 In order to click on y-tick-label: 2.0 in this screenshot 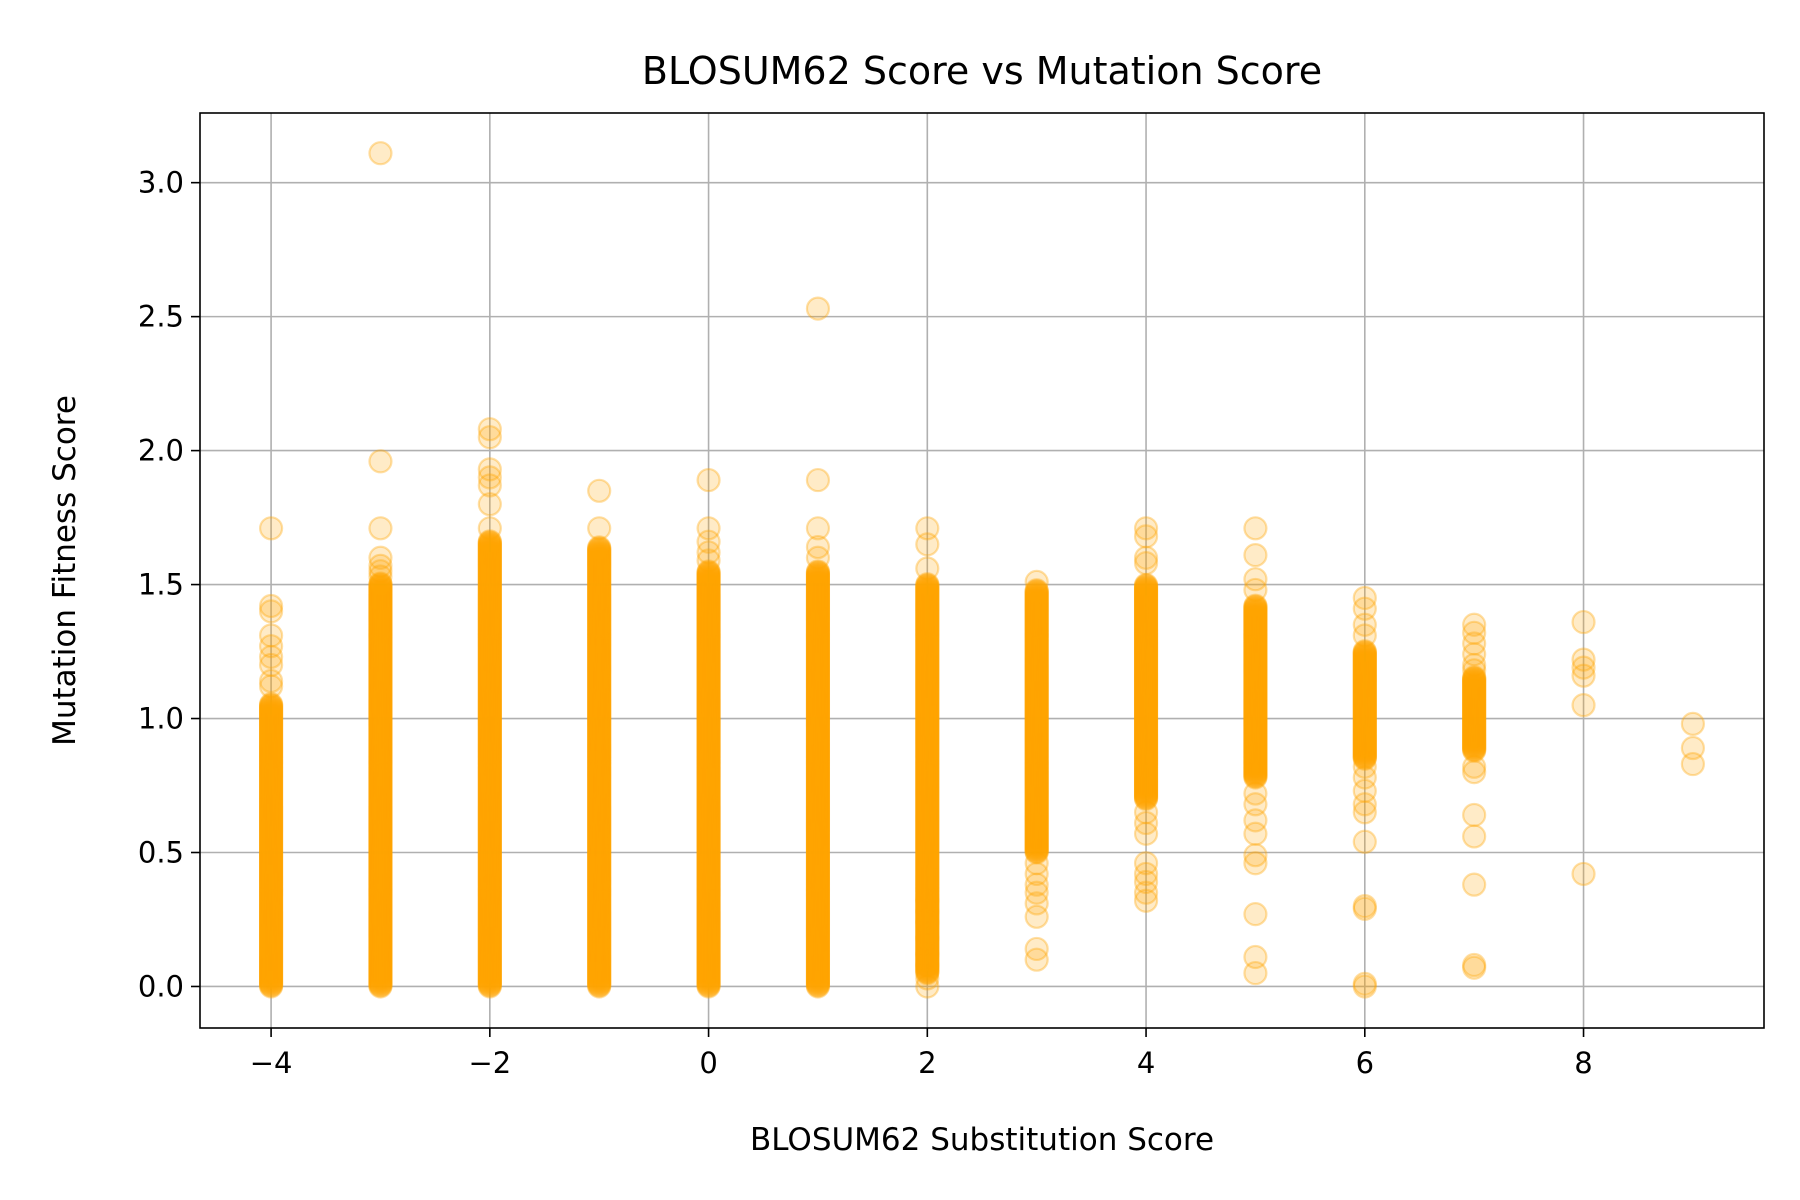, I will do `click(161, 451)`.